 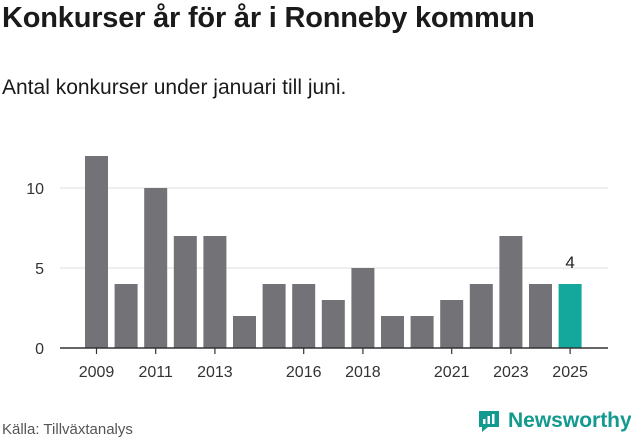 What do you see at coordinates (97, 372) in the screenshot?
I see `x-tick-label-2009: 2009` at bounding box center [97, 372].